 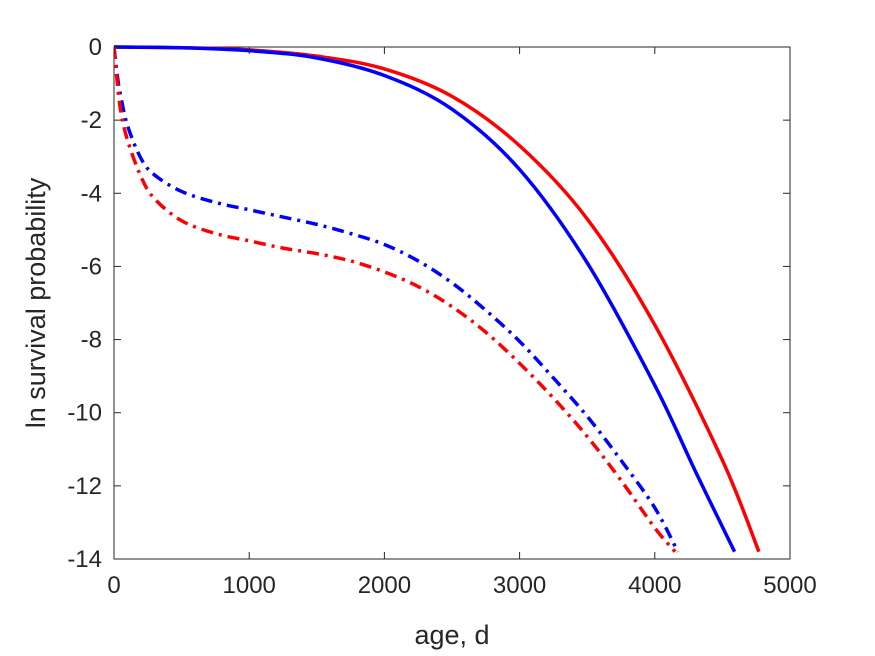 What do you see at coordinates (91, 340) in the screenshot?
I see `y-tick-label: -8` at bounding box center [91, 340].